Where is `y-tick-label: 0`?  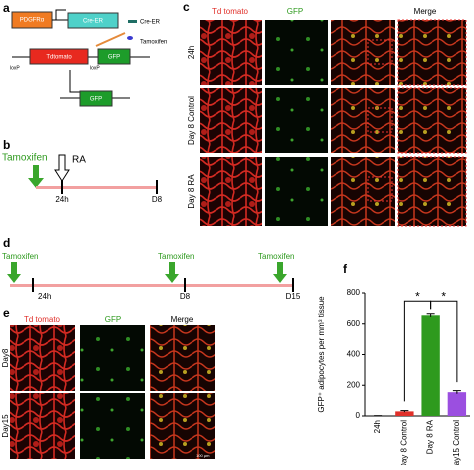
y-tick-label: 0 is located at coordinates (358, 415).